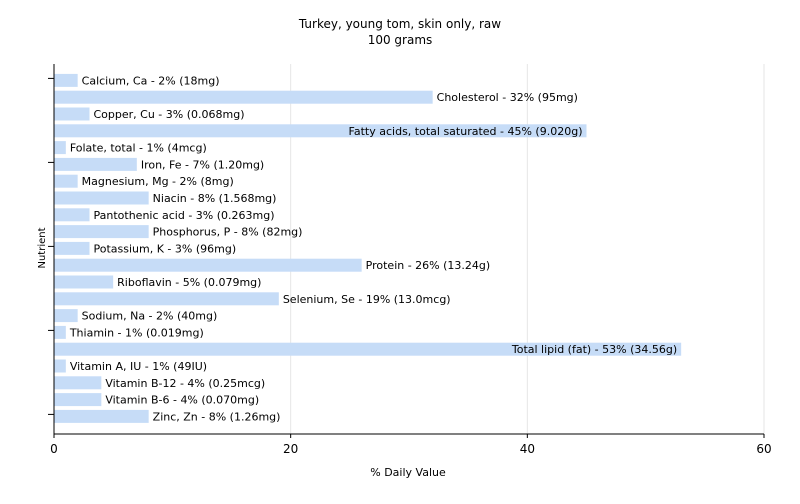  Describe the element at coordinates (182, 400) in the screenshot. I see `bar-label: Vitamin B-6 - 4% (0.070mg)` at that location.